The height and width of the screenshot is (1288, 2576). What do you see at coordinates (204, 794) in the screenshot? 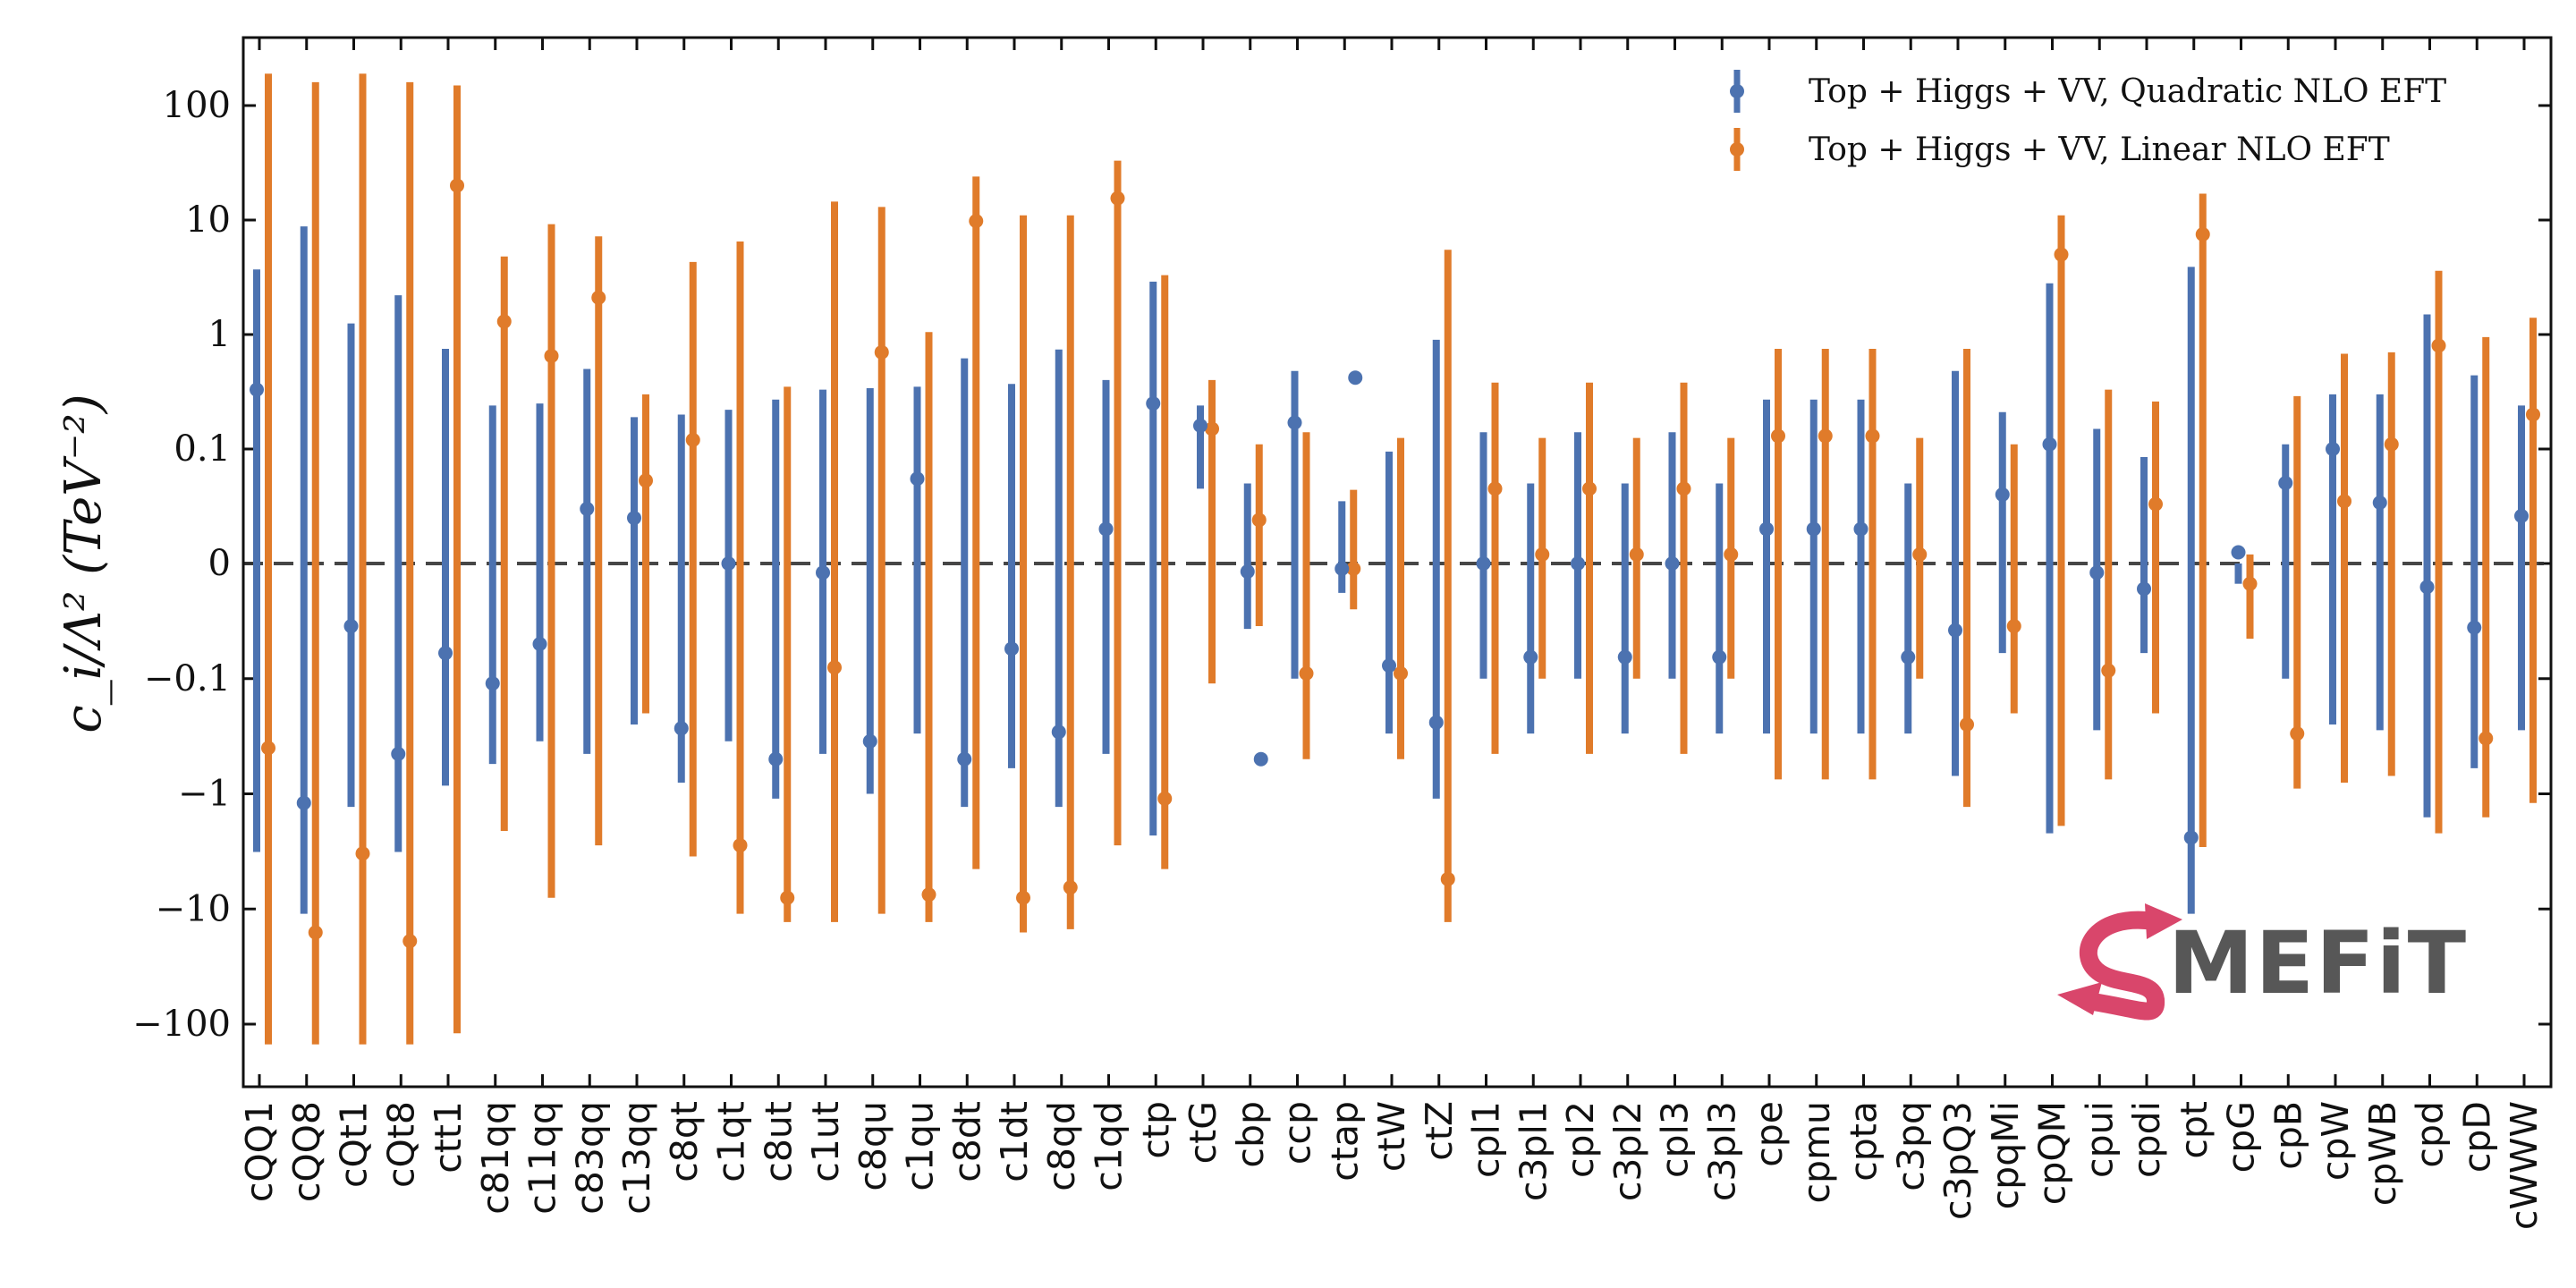
I see `y-tick-label: −1` at bounding box center [204, 794].